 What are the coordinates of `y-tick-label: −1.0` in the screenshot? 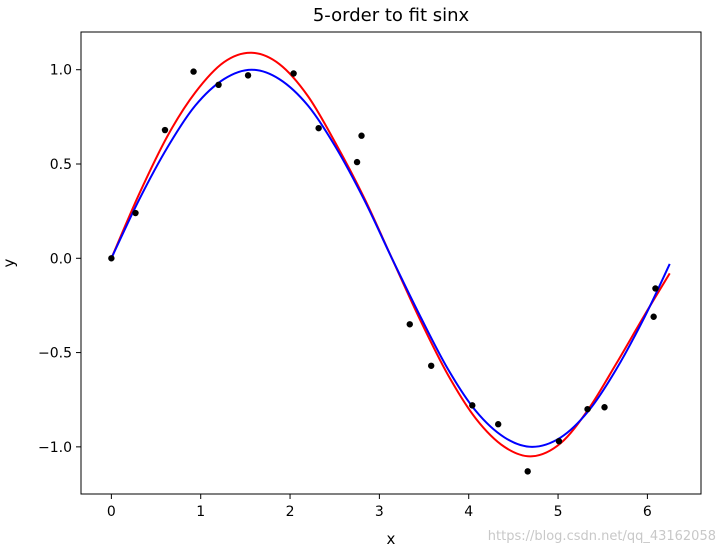 It's located at (55, 448).